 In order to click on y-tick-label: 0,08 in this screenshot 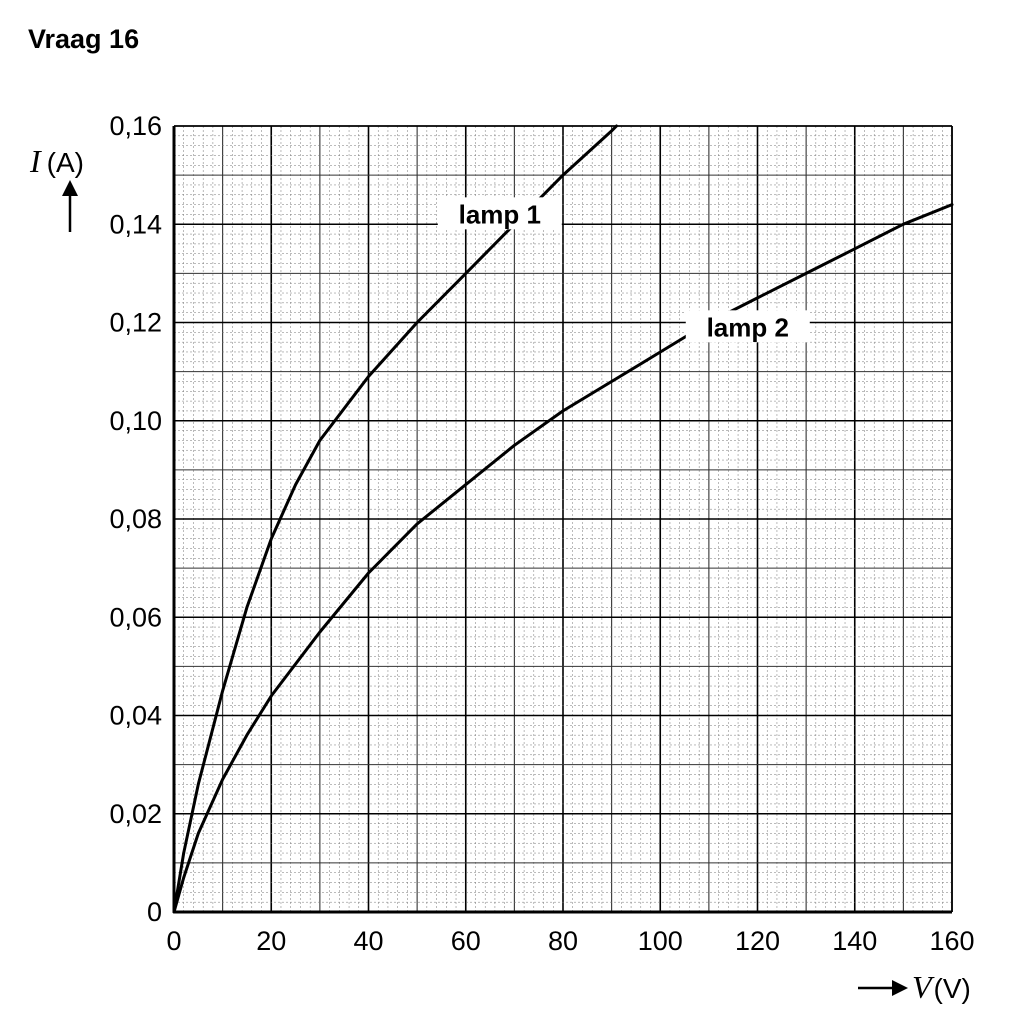, I will do `click(135, 519)`.